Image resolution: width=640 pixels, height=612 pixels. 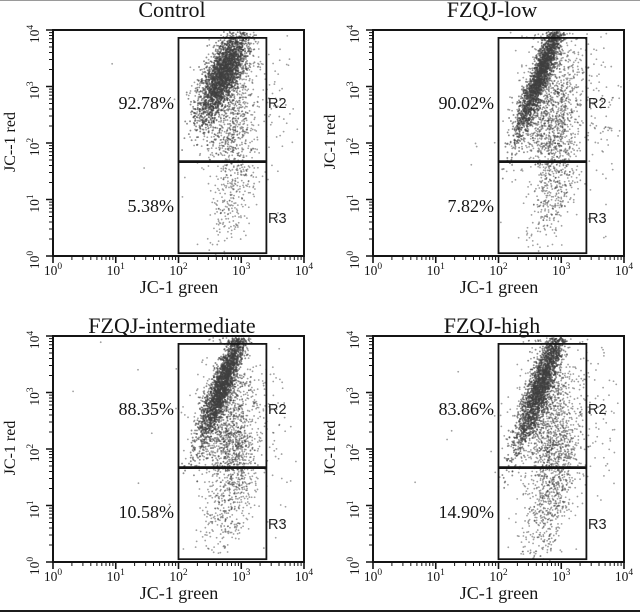 What do you see at coordinates (172, 11) in the screenshot?
I see `panel-title: Control` at bounding box center [172, 11].